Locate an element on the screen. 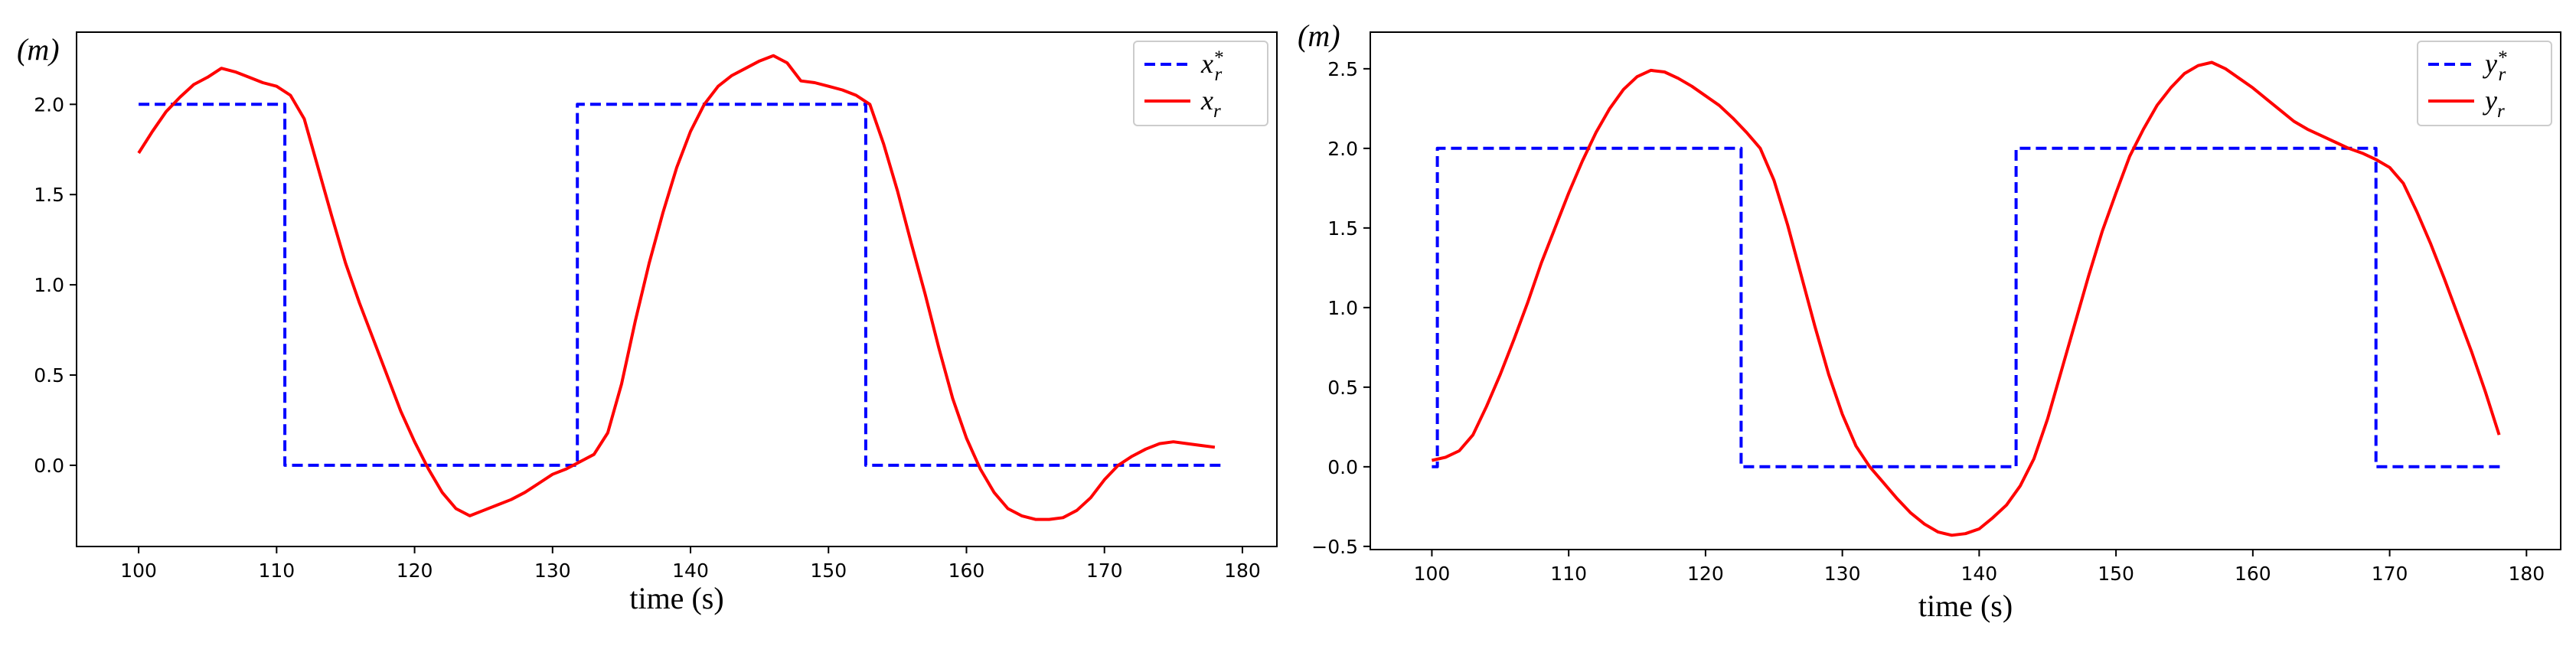 This screenshot has height=646, width=2576. legend-label: xr is located at coordinates (1210, 103).